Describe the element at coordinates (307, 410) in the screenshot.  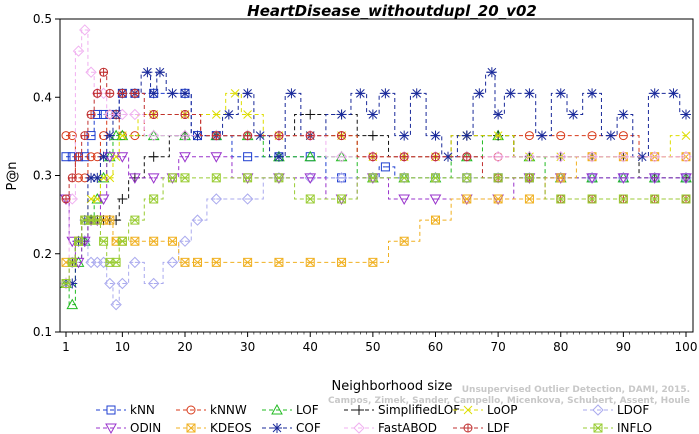
I see `legend-label: LOF` at that location.